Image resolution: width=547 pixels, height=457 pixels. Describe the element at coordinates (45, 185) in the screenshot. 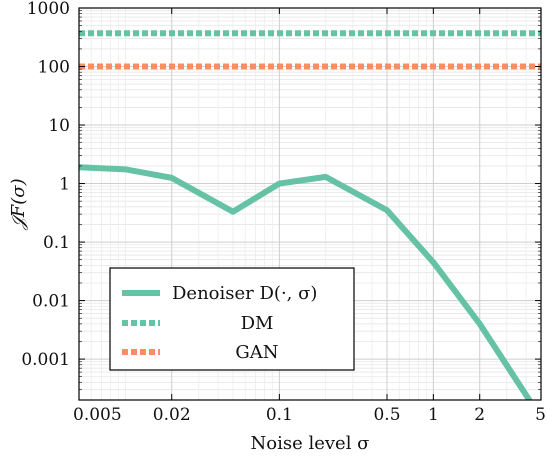

I see `y-tick-labels: 1000 100 10 1 0.1 0.01 0.001` at that location.